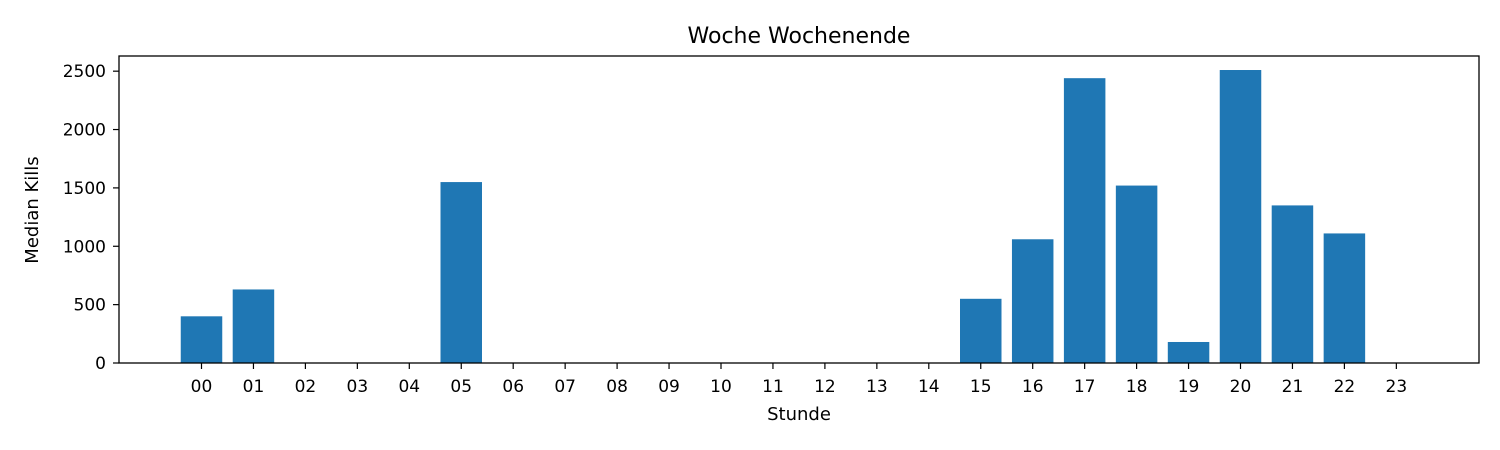  Describe the element at coordinates (1345, 387) in the screenshot. I see `x-tick-label: 22` at that location.